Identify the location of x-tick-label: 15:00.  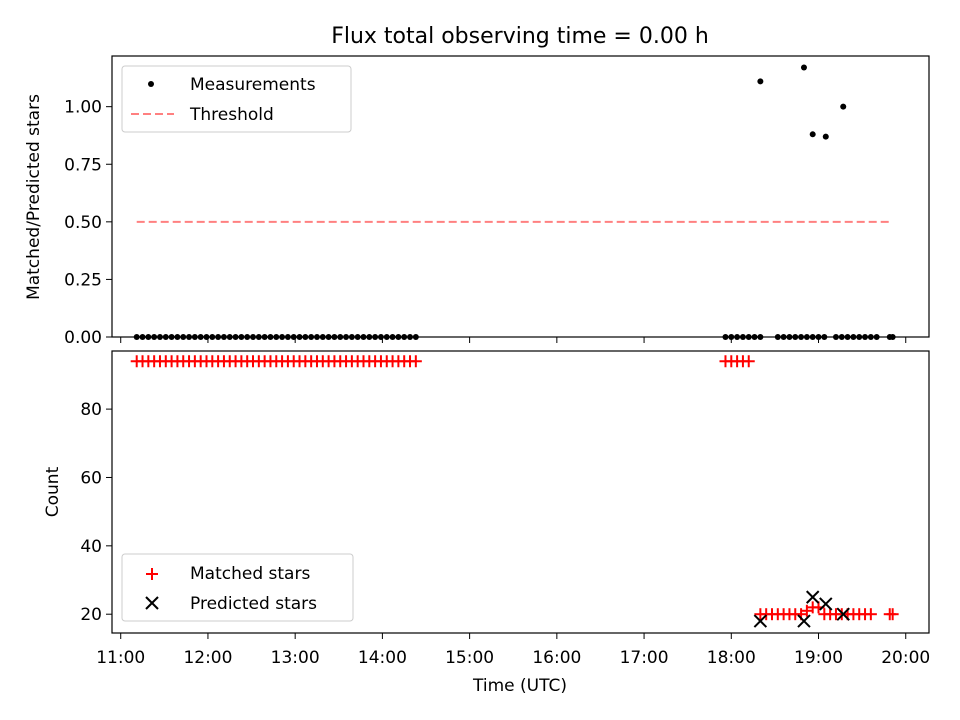
(469, 658).